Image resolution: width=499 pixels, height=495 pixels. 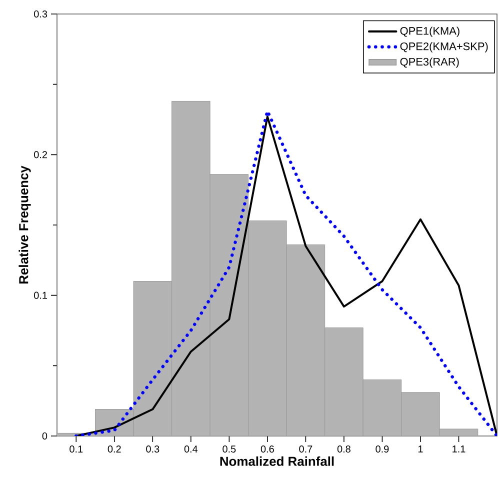 What do you see at coordinates (305, 449) in the screenshot?
I see `x-tick-label: 0.7` at bounding box center [305, 449].